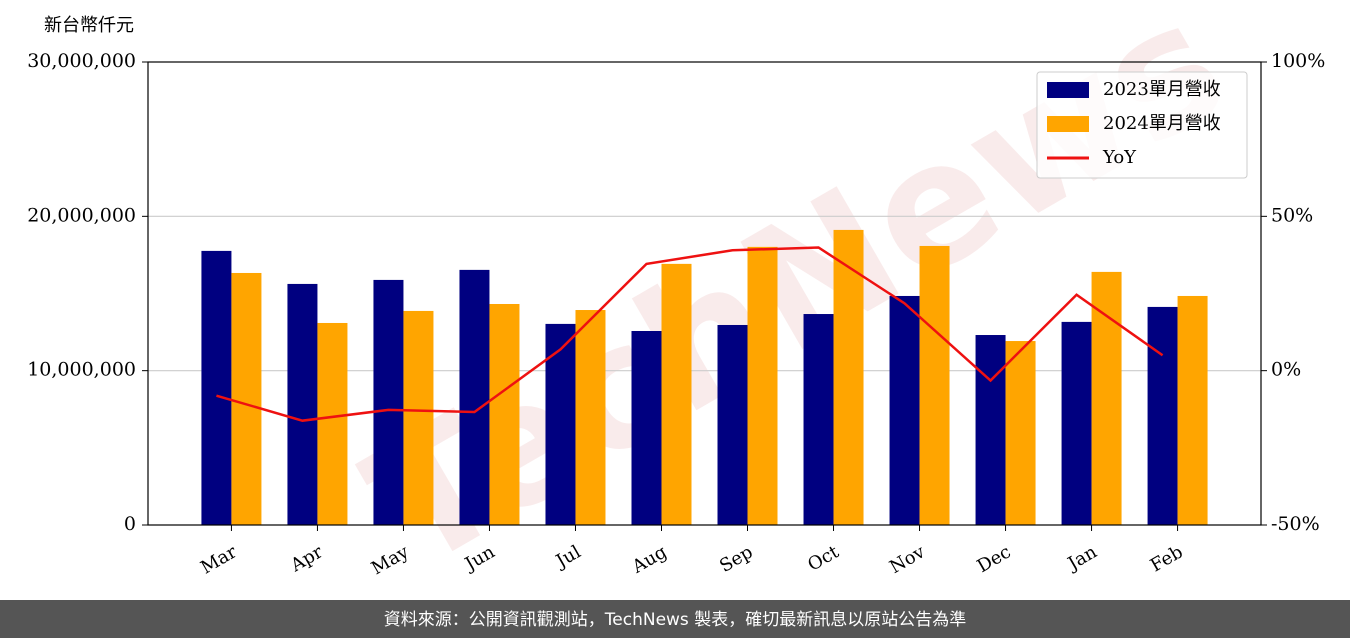 Image resolution: width=1350 pixels, height=638 pixels. I want to click on x-tick-label: Dec, so click(994, 559).